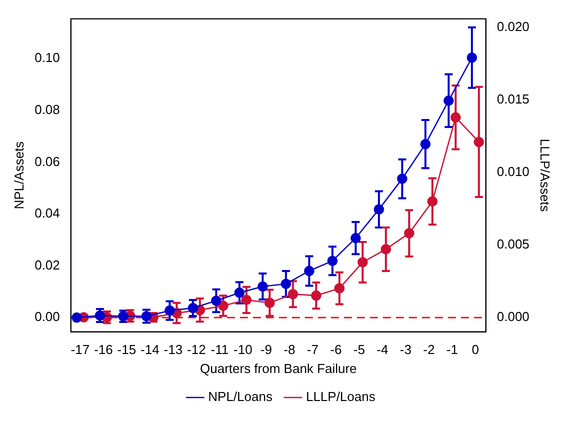  What do you see at coordinates (47, 316) in the screenshot?
I see `y-tick-label: 0.00` at bounding box center [47, 316].